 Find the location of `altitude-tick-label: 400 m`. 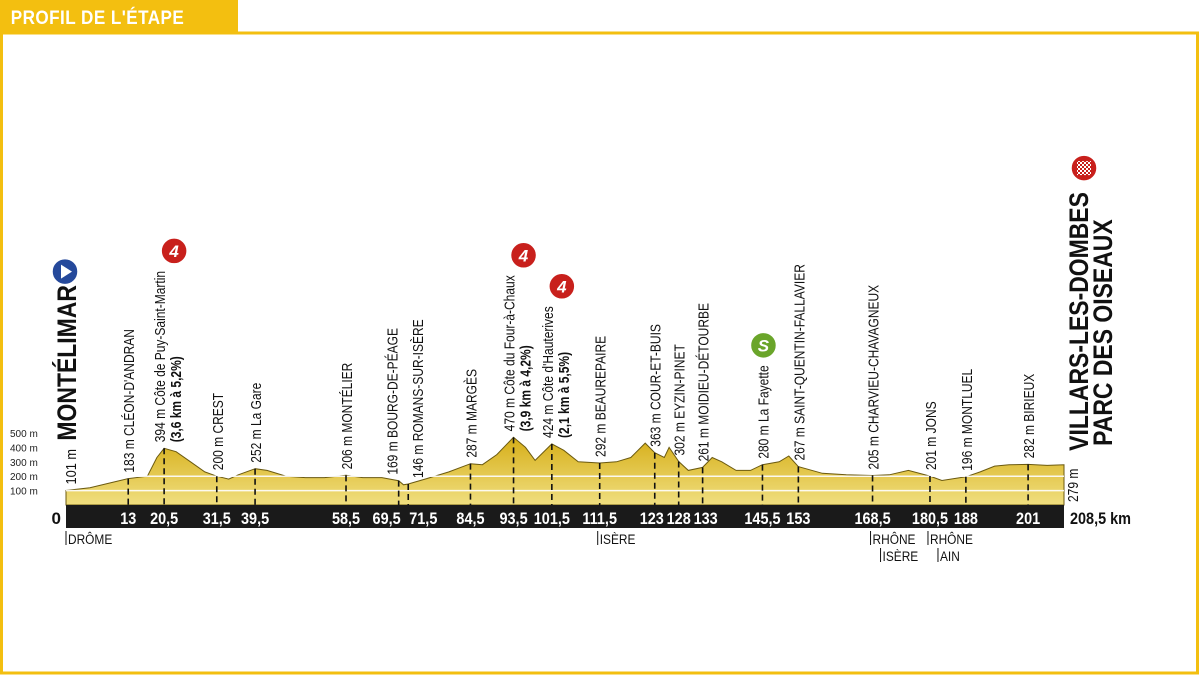

altitude-tick-label: 400 m is located at coordinates (24, 448).